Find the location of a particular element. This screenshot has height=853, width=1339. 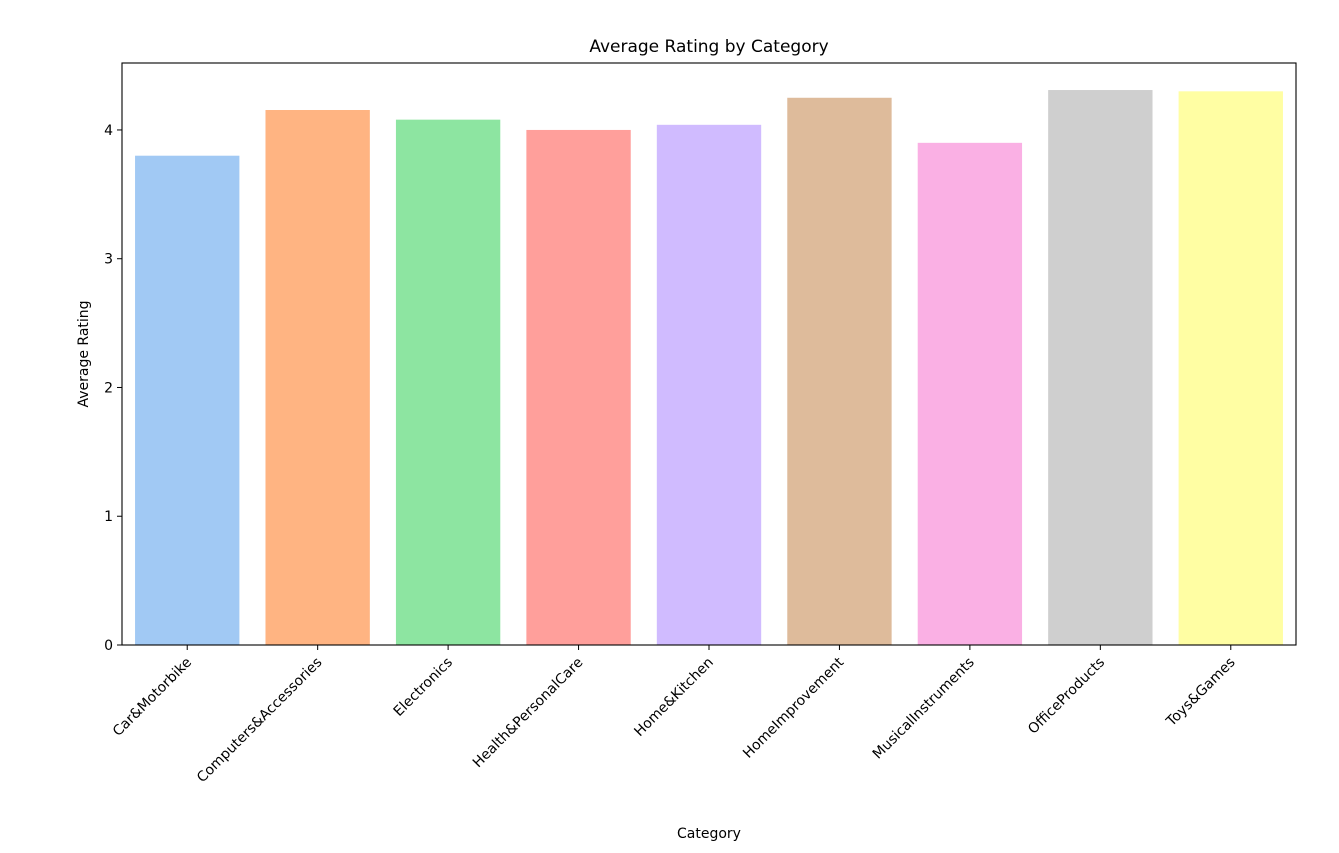

y-tick-label: 1 is located at coordinates (108, 517).